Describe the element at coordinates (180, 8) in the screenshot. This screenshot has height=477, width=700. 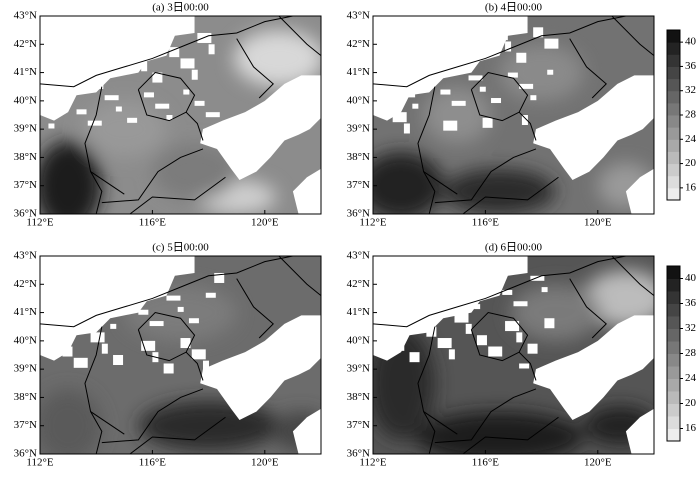
I see `panel-title: (a) 3日00:00` at that location.